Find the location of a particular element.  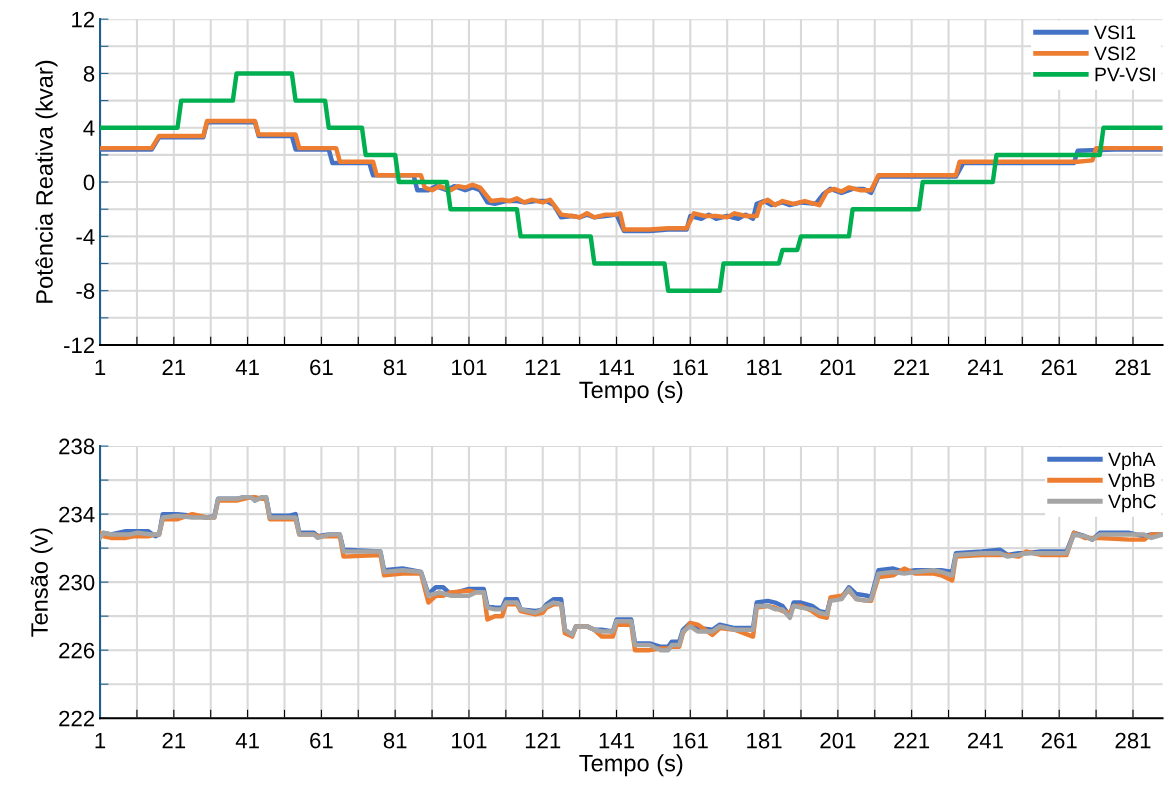

legend-label: VphA is located at coordinates (1132, 461).